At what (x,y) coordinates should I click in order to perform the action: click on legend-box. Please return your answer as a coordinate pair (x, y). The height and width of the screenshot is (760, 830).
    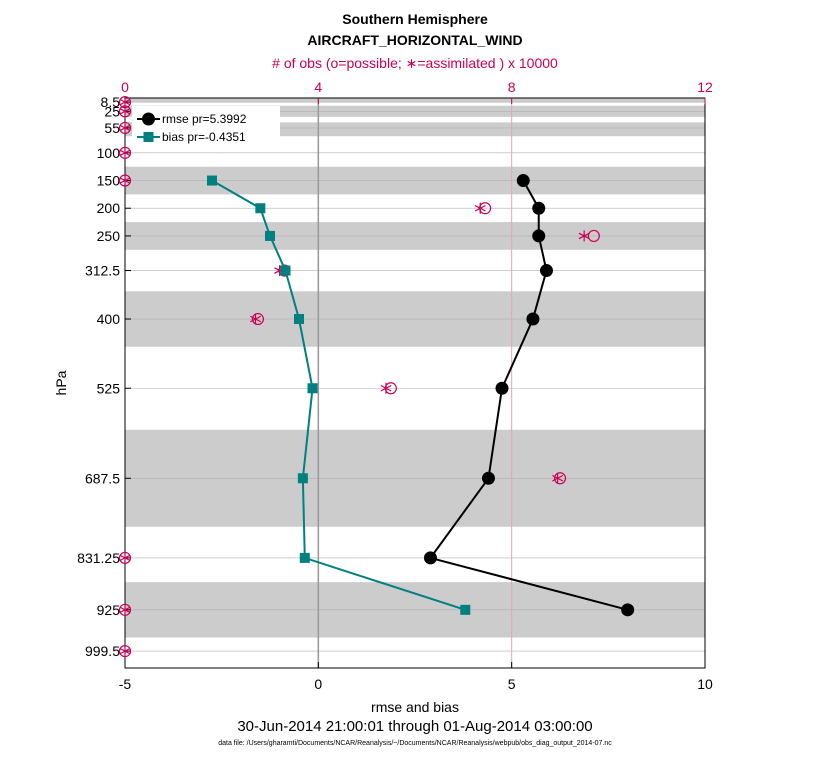
    Looking at the image, I should click on (206, 129).